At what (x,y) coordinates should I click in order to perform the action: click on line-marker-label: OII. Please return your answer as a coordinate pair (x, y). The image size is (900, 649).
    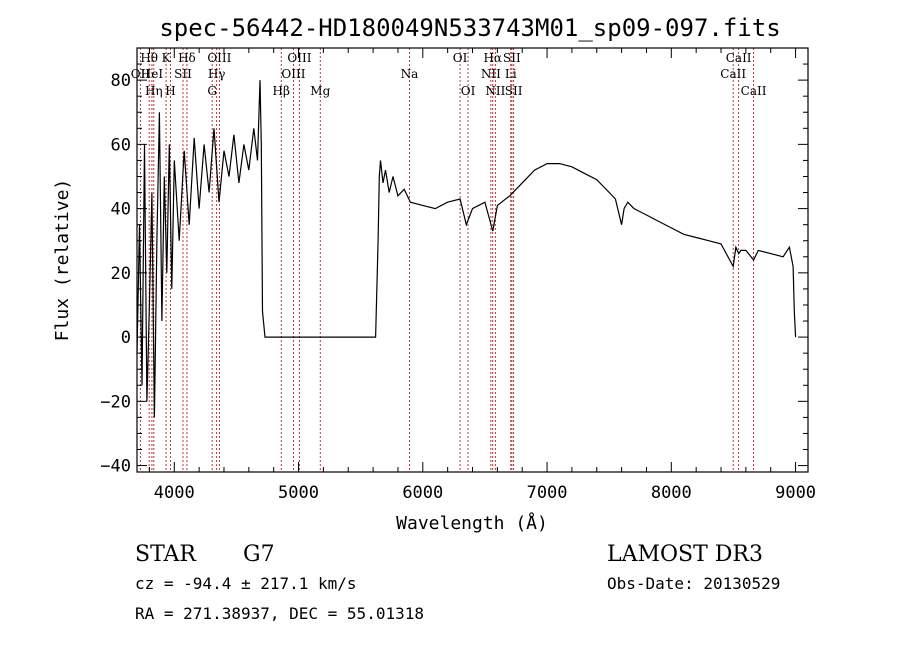
    Looking at the image, I should click on (141, 74).